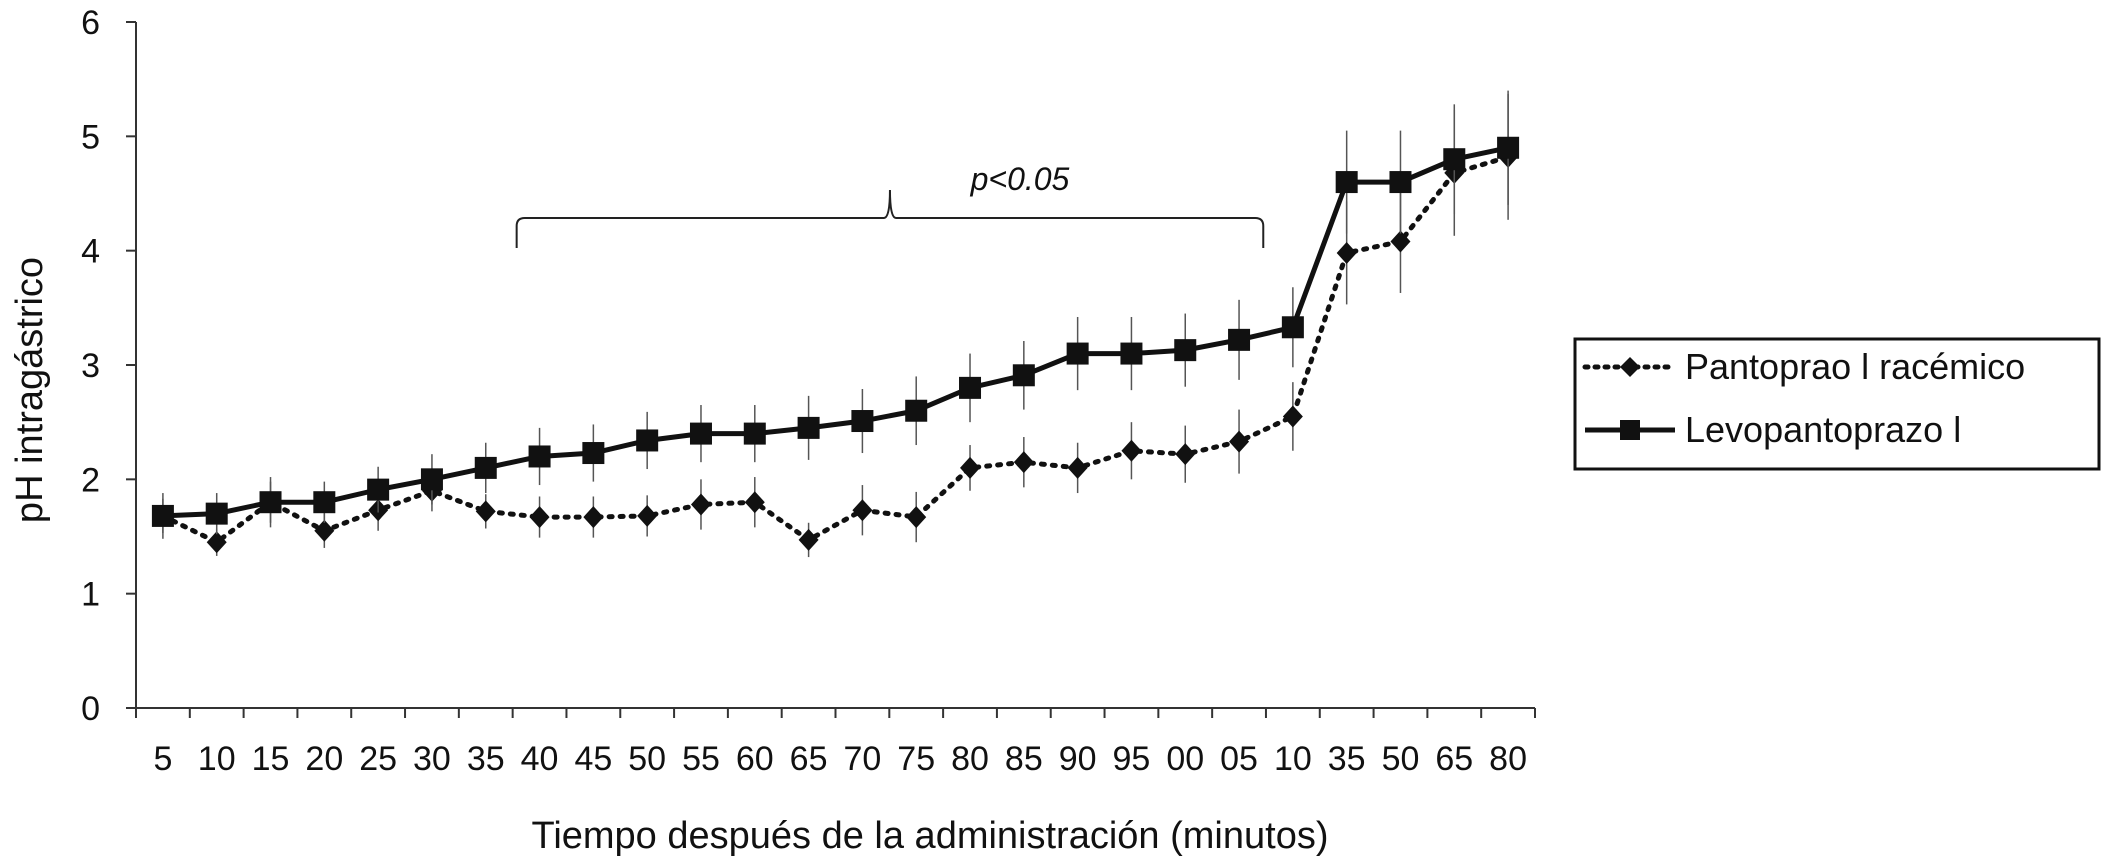  What do you see at coordinates (916, 759) in the screenshot?
I see `x-tick-label: 75` at bounding box center [916, 759].